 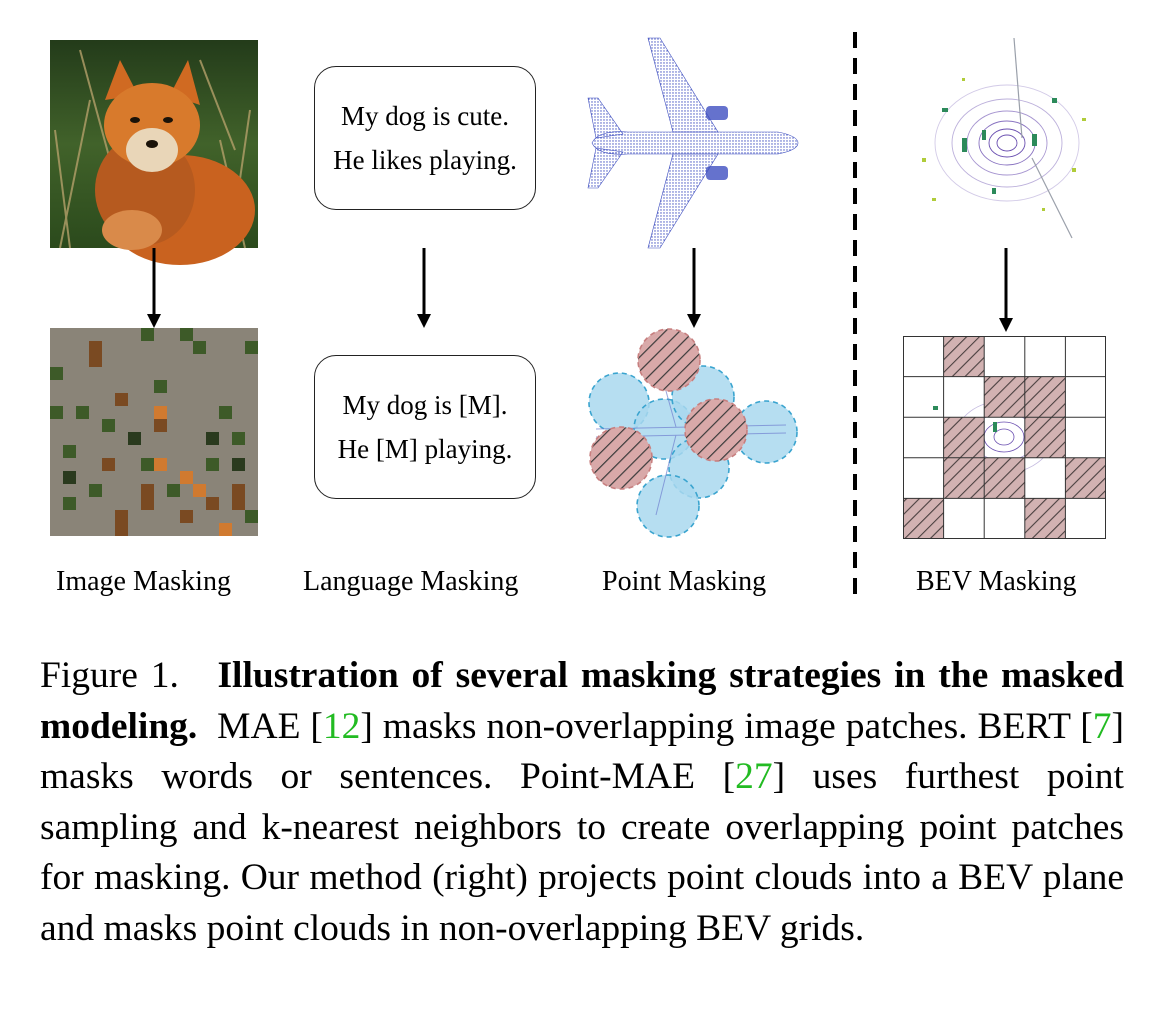 I want to click on bev-grid, so click(x=1004, y=437).